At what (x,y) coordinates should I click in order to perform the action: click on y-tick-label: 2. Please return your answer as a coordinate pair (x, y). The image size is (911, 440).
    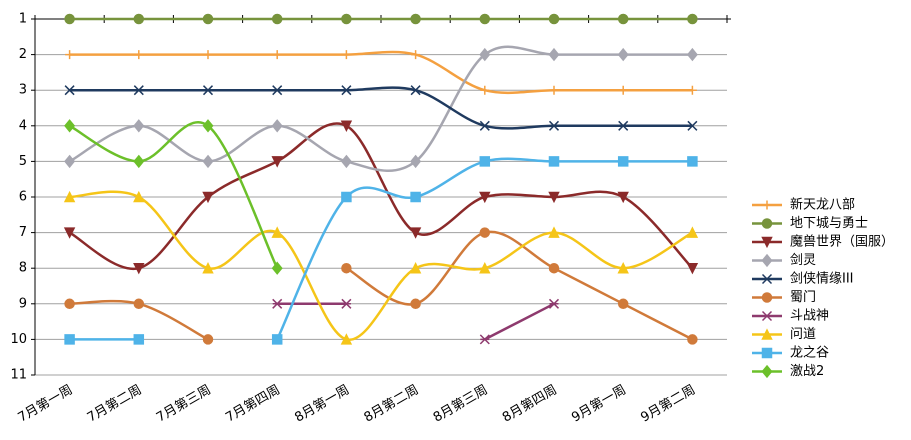
    Looking at the image, I should click on (23, 54).